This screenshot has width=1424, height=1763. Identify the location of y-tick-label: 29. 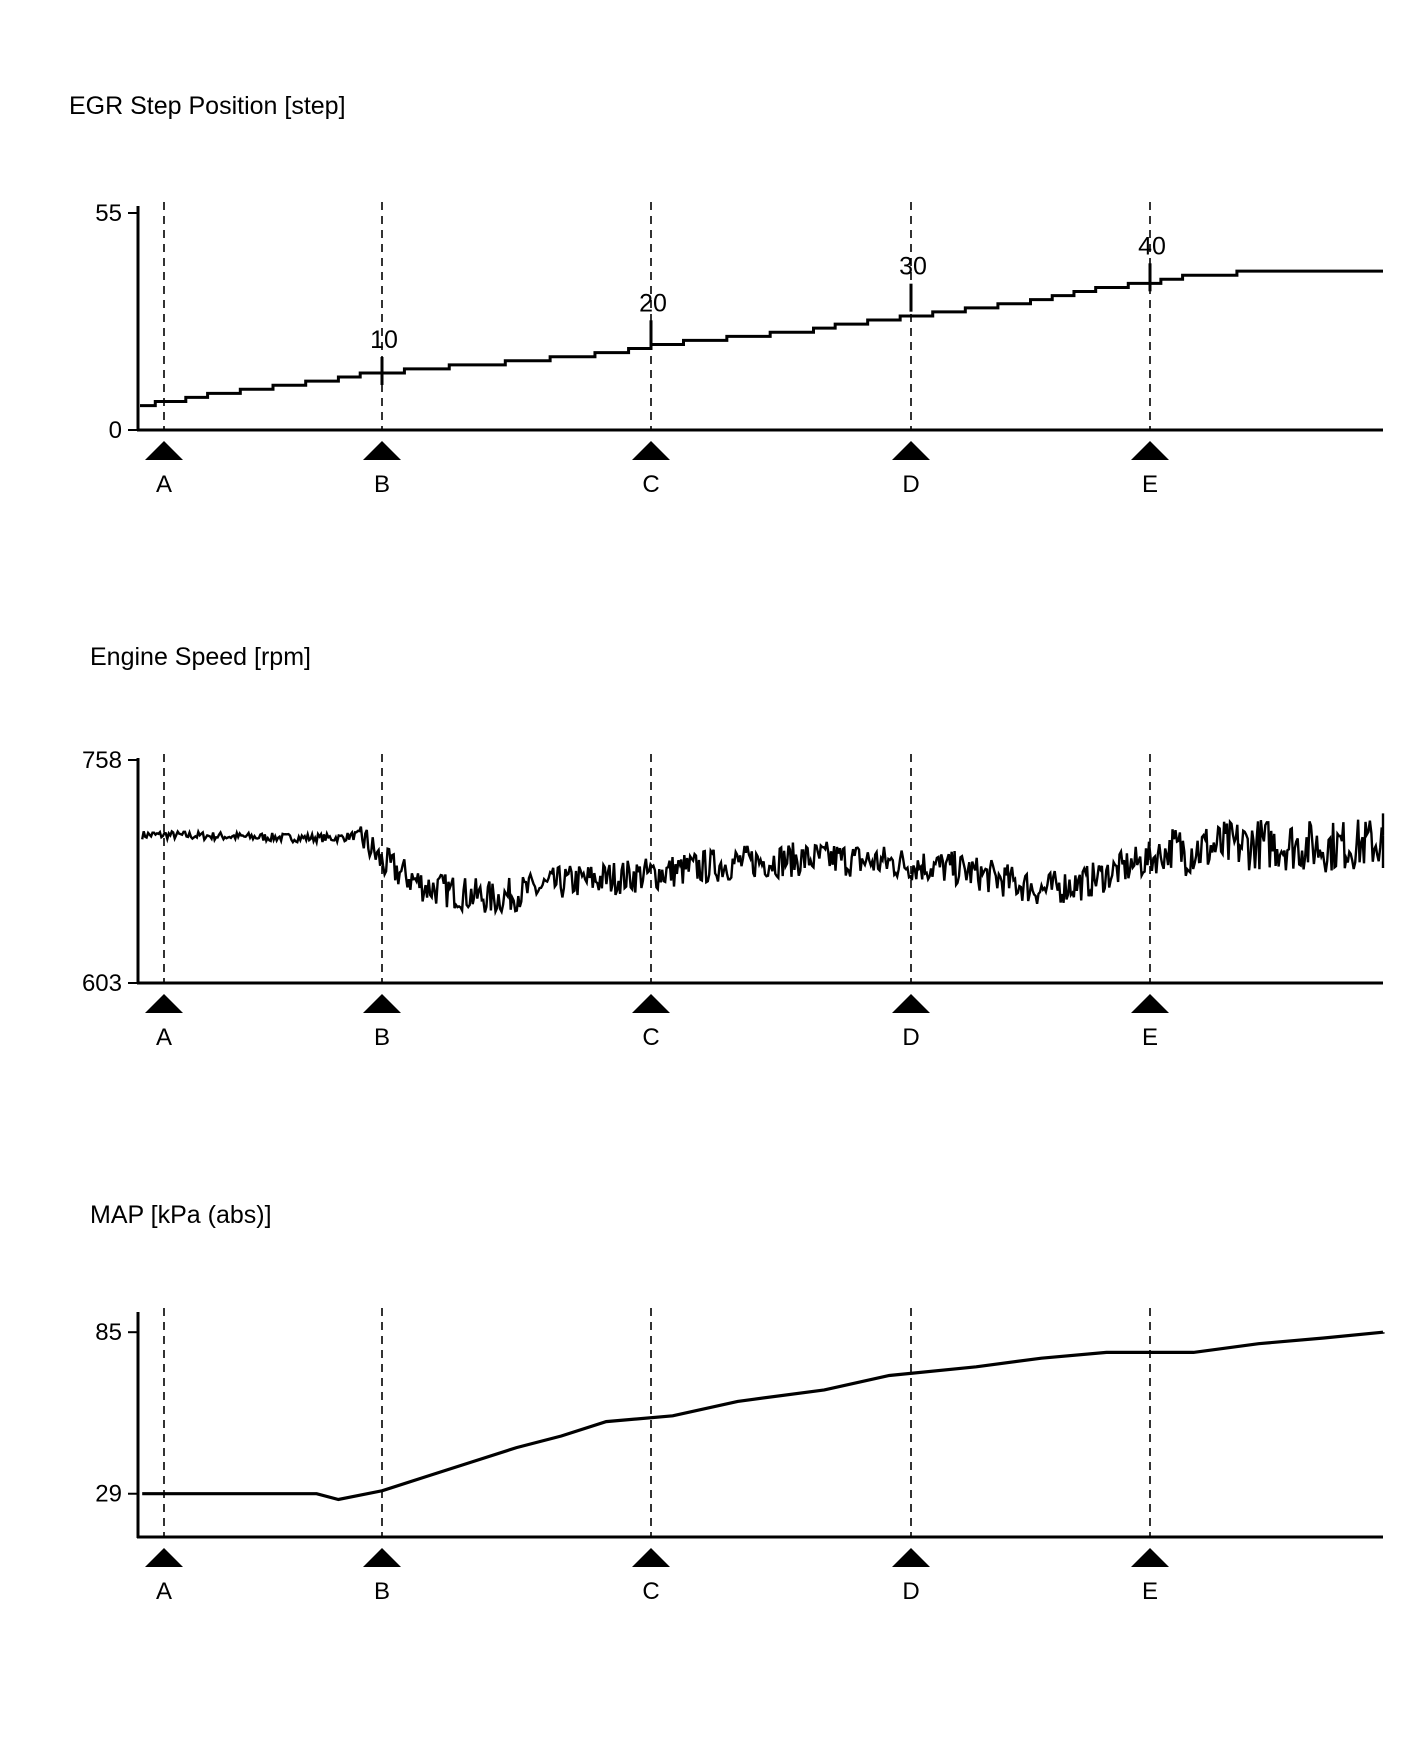
(108, 1494).